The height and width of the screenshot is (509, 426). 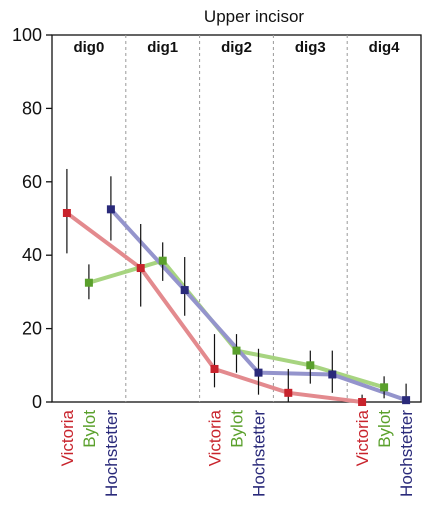 What do you see at coordinates (310, 47) in the screenshot?
I see `category-label-dig3: dig3` at bounding box center [310, 47].